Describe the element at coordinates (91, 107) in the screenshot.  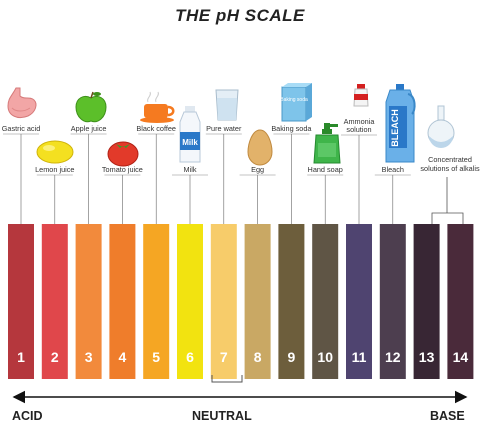
I see `apple-icon` at that location.